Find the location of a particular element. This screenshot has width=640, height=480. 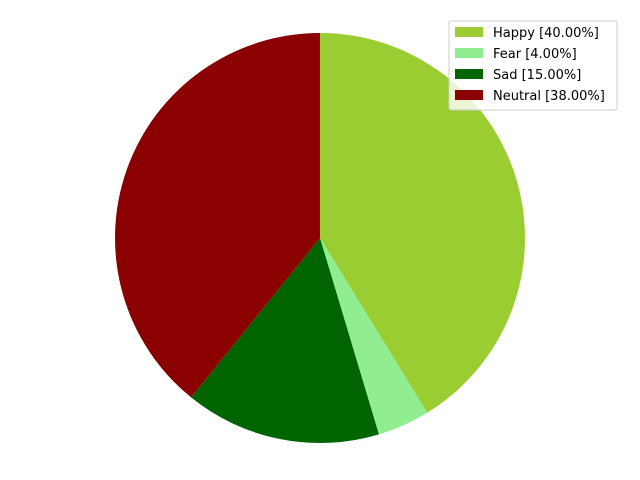

legend-label-1: Fear [4.00%] is located at coordinates (535, 54).